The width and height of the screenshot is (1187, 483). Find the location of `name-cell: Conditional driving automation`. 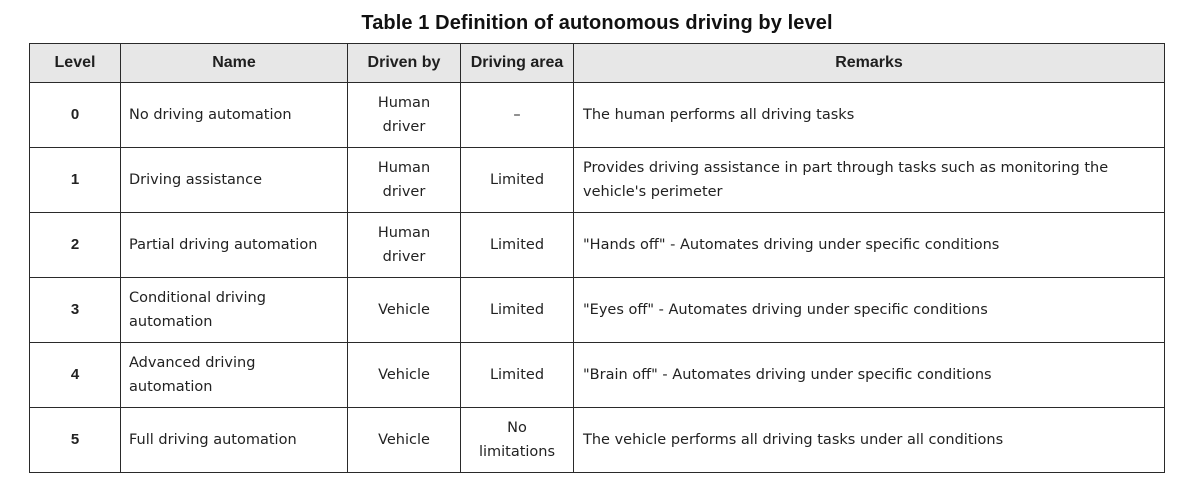

name-cell: Conditional driving automation is located at coordinates (234, 310).